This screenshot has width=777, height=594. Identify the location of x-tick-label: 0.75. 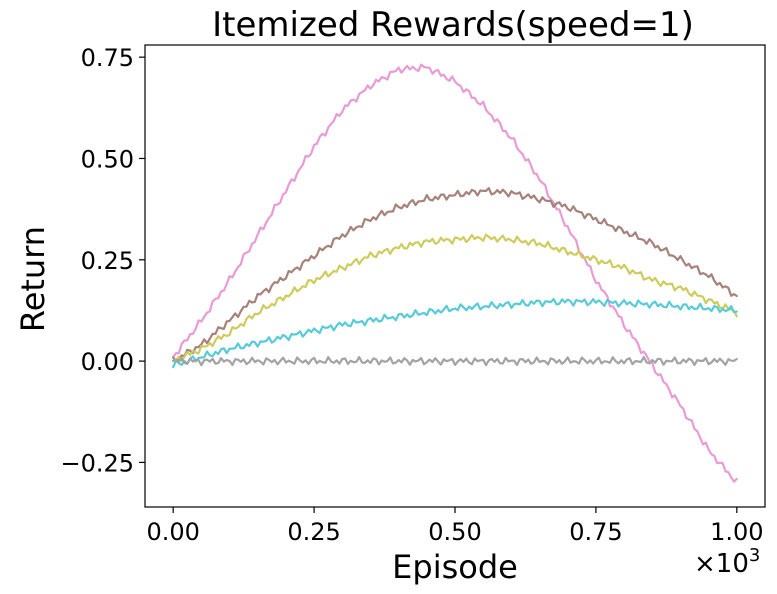
(595, 532).